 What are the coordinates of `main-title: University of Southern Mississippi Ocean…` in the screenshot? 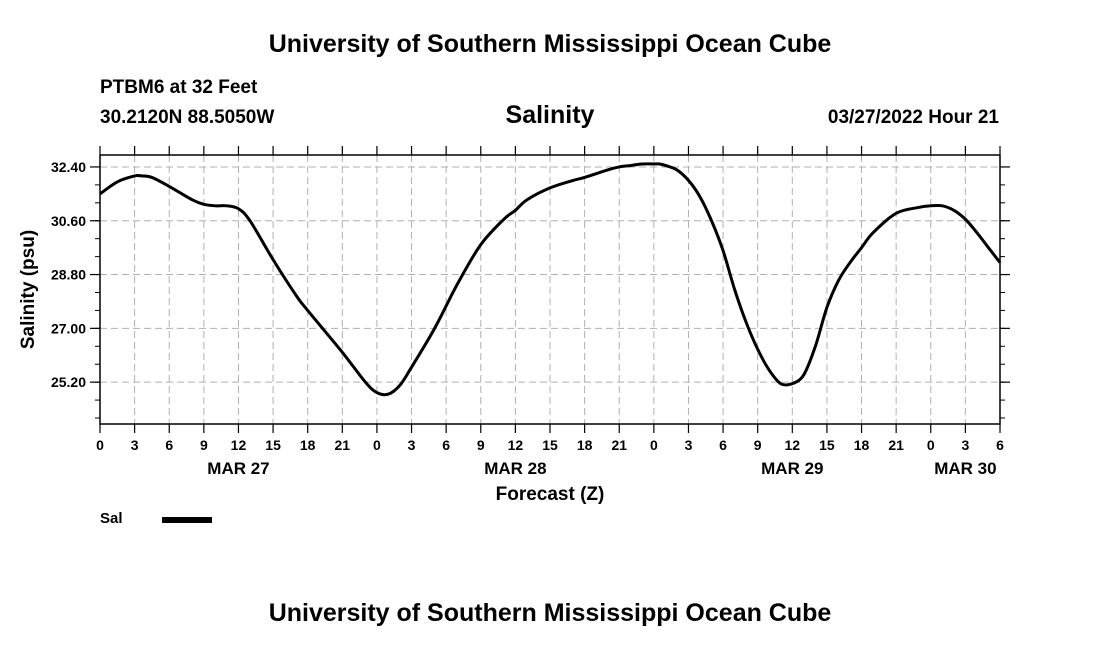 It's located at (550, 44).